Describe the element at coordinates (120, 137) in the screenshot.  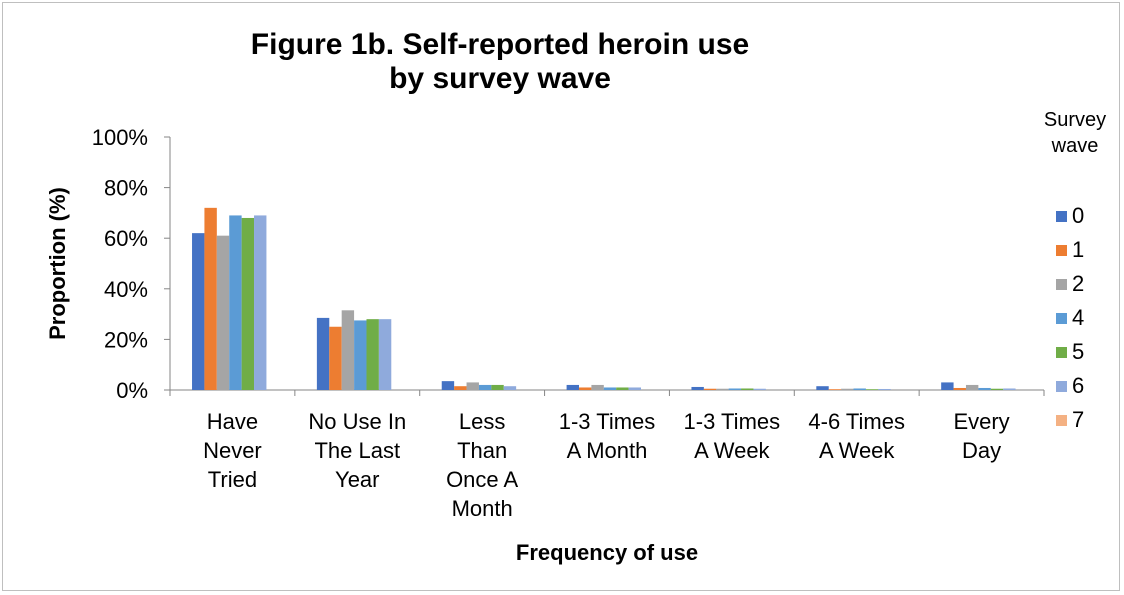
I see `y-tick-label: 100%` at that location.